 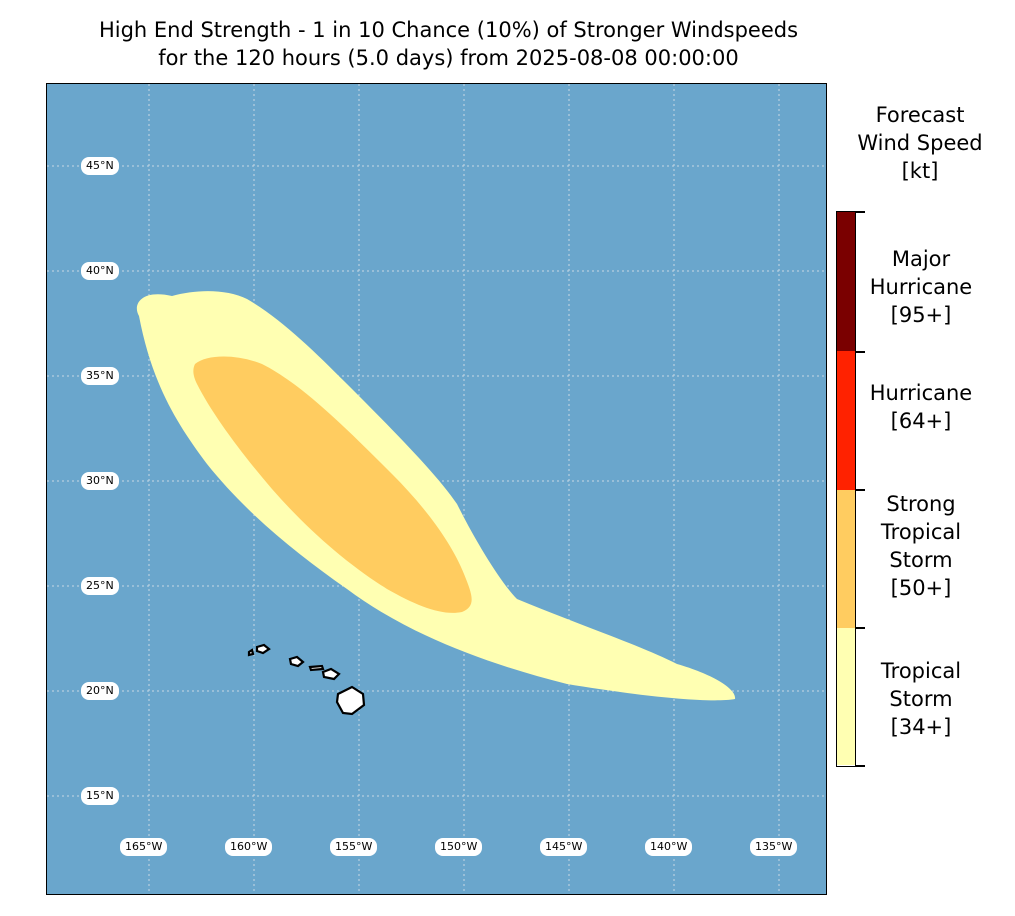 What do you see at coordinates (263, 649) in the screenshot?
I see `island-kauai` at bounding box center [263, 649].